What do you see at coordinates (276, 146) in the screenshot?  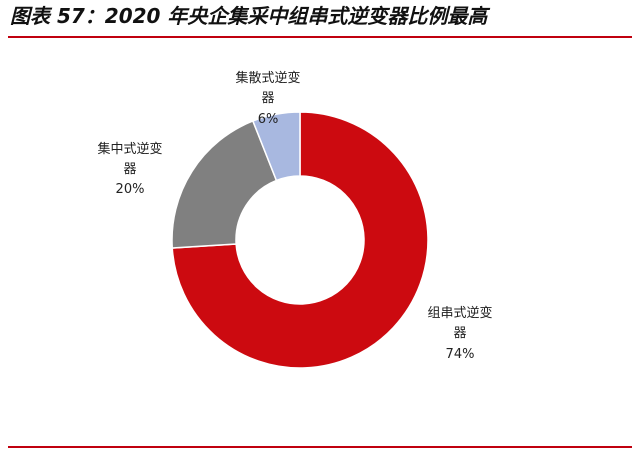 I see `slice-distributed-inverter` at bounding box center [276, 146].